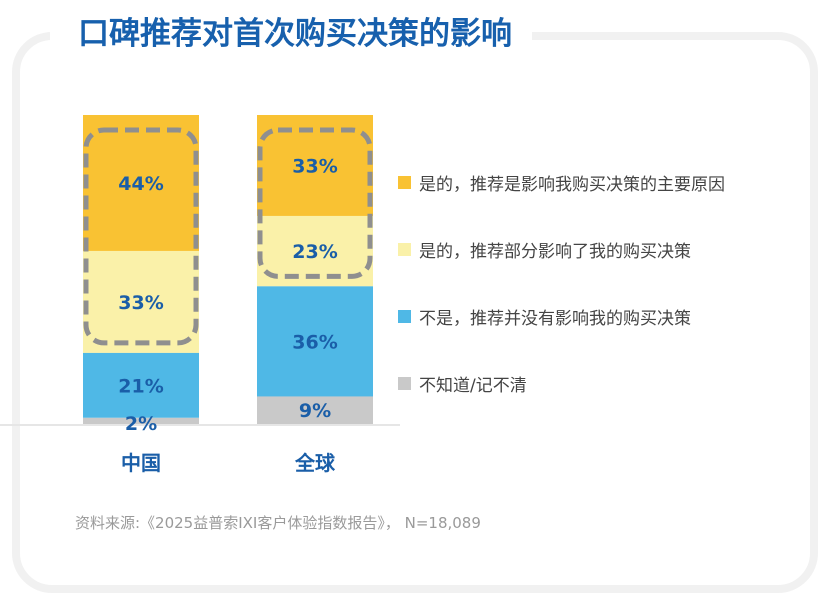 The height and width of the screenshot is (593, 834). I want to click on data-label: 21%, so click(140, 386).